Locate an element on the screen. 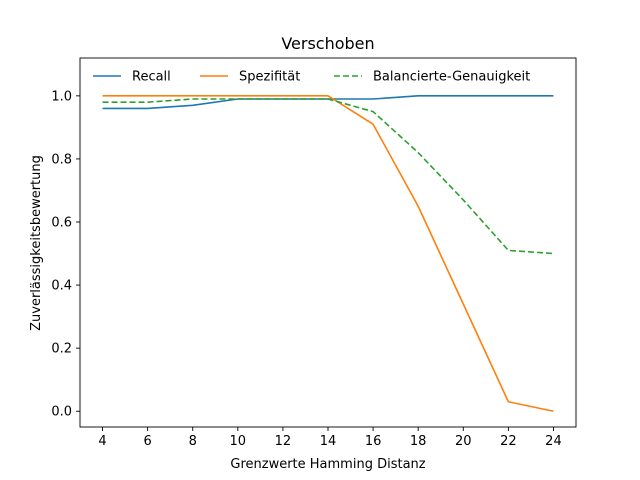  x-tick-label: 8 is located at coordinates (193, 441).